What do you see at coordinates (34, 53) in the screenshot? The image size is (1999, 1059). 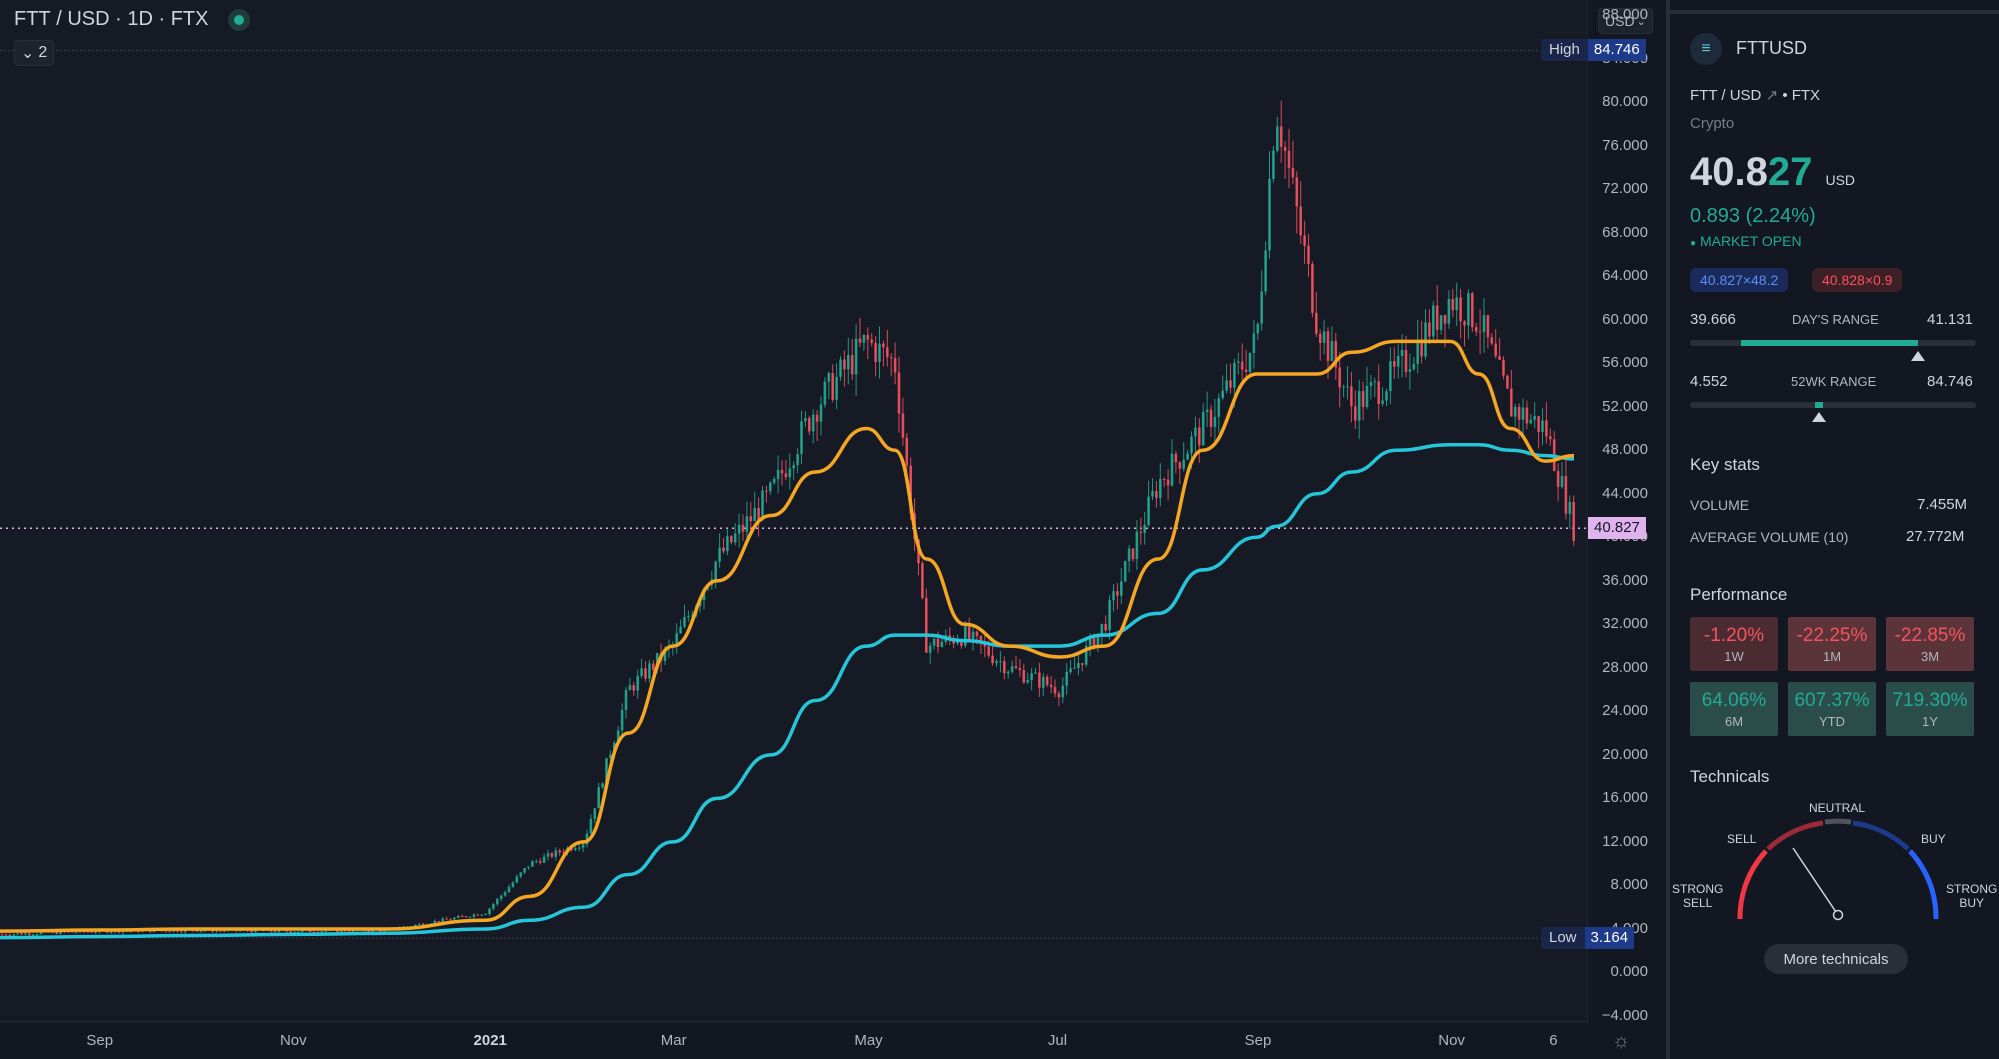 I see `indicators-toggle-button: ⌄ 2` at bounding box center [34, 53].